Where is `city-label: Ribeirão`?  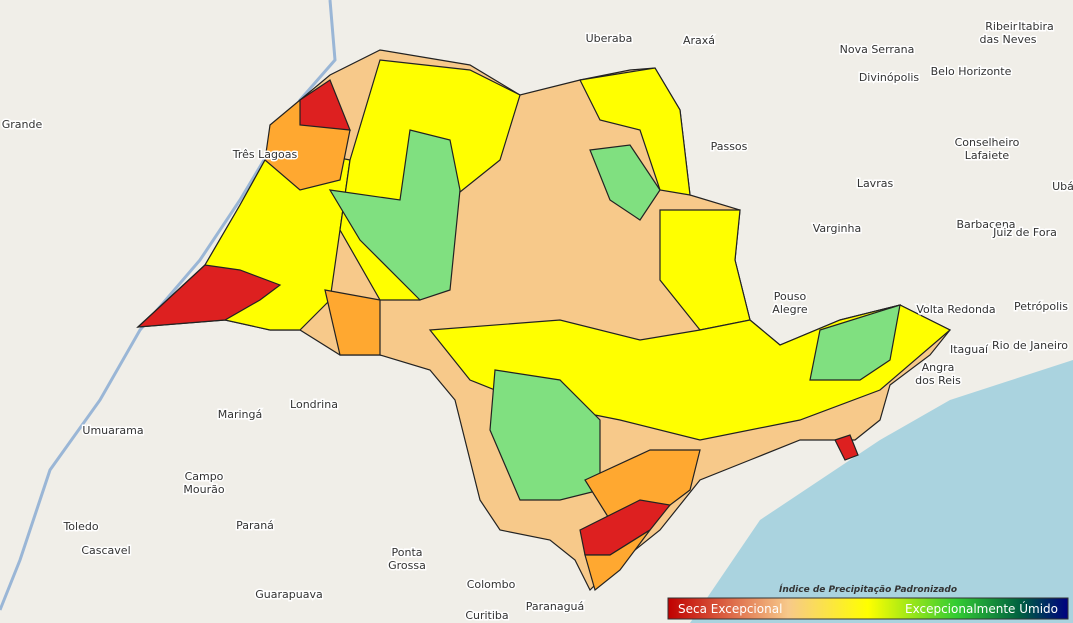
city-label: Ribeirão is located at coordinates (1008, 26).